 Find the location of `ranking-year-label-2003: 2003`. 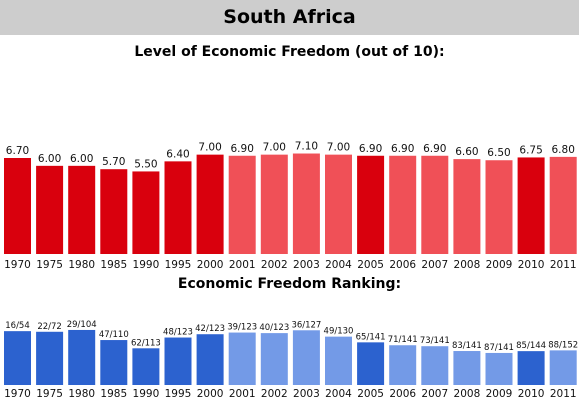

ranking-year-label-2003: 2003 is located at coordinates (306, 394).